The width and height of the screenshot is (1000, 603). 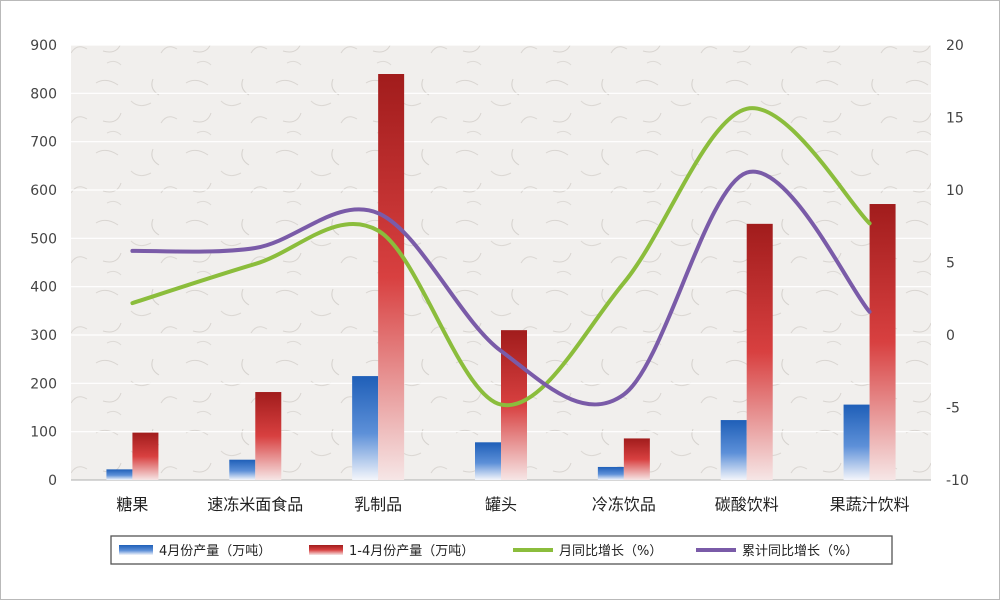 I want to click on x-category-label: 冷冻饮品, so click(x=624, y=504).